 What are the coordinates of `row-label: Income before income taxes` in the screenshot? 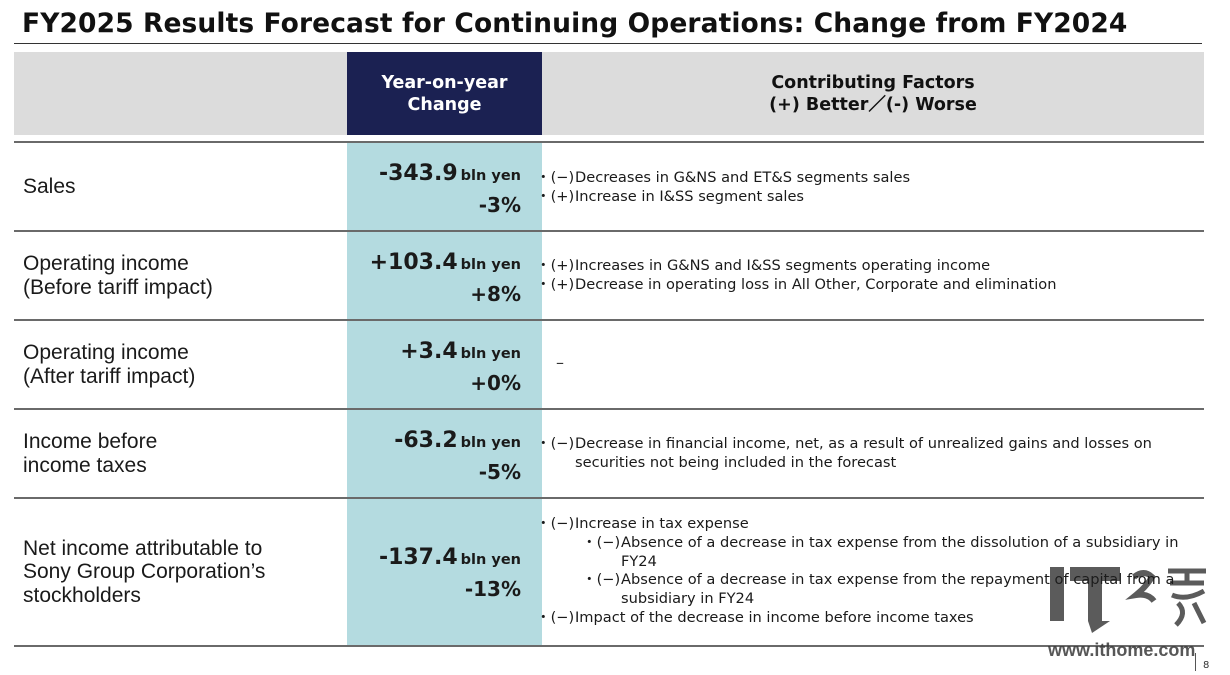 It's located at (183, 453).